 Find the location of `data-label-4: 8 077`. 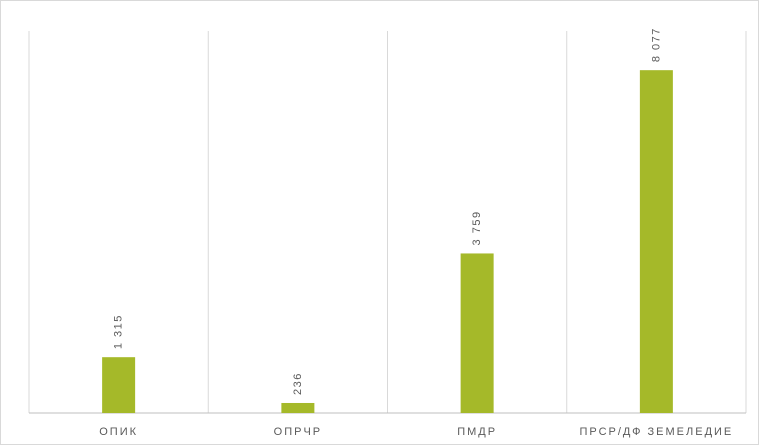

data-label-4: 8 077 is located at coordinates (656, 44).